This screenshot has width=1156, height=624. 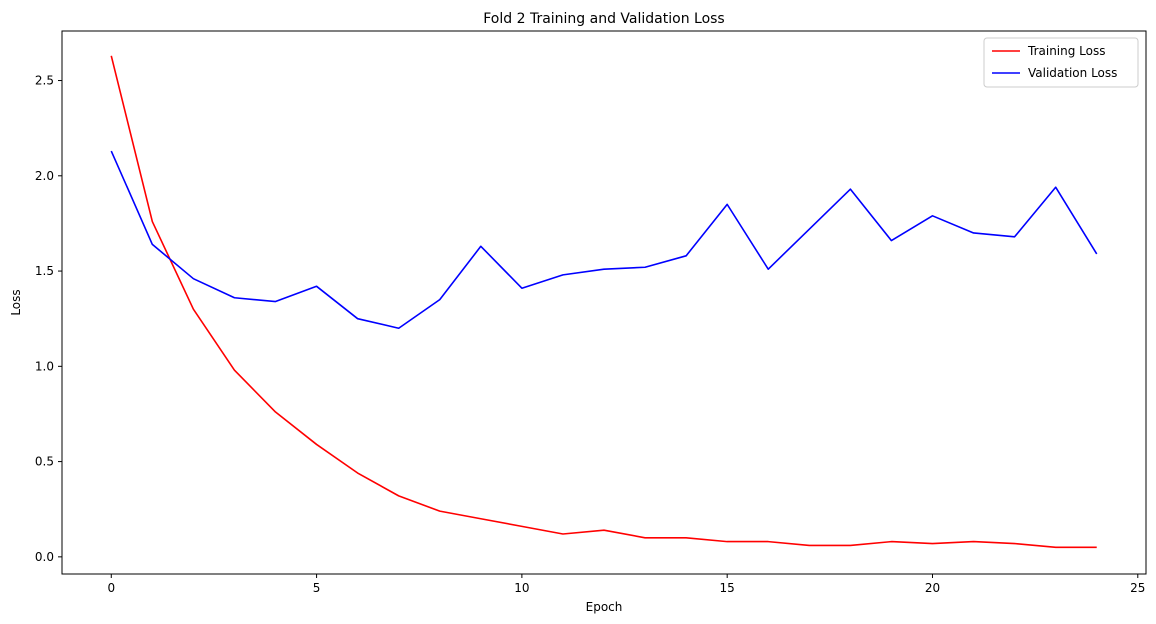 I want to click on y-axis-title: Loss, so click(x=16, y=302).